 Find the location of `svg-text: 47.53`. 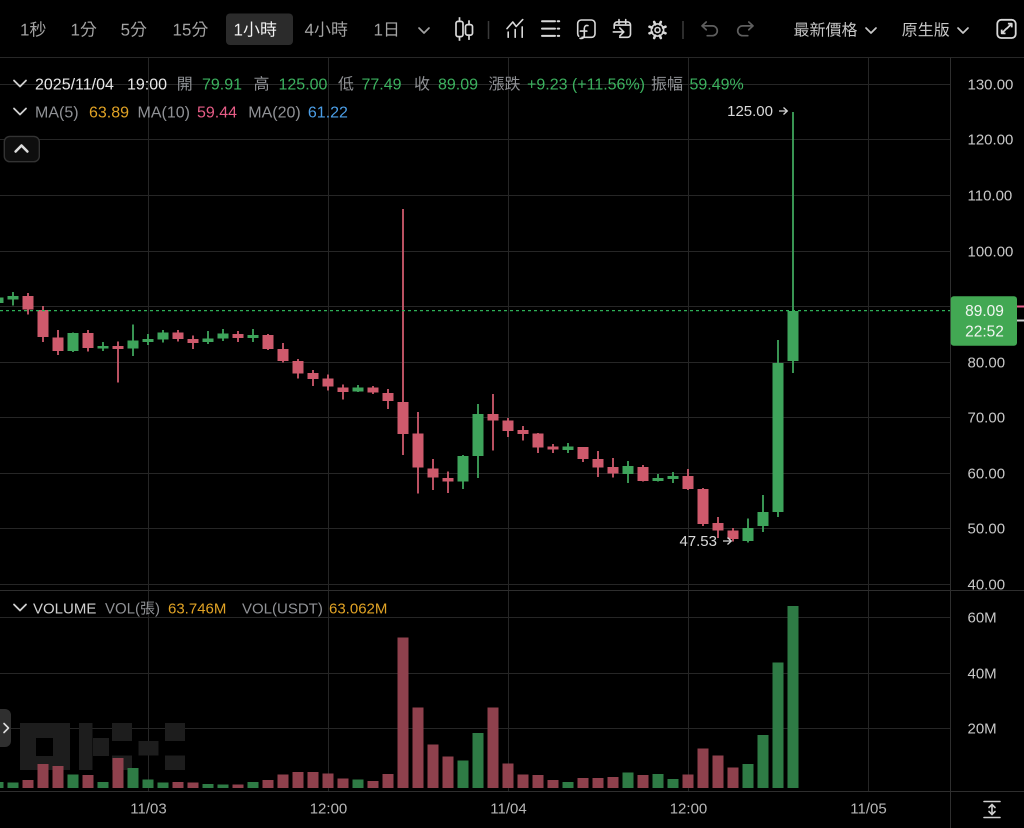

svg-text: 47.53 is located at coordinates (698, 541).